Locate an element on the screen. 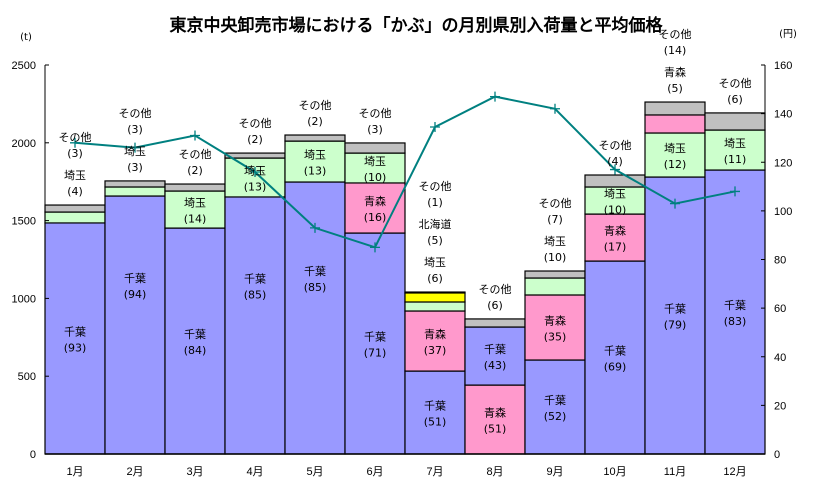  y-tick-label: 2500 is located at coordinates (24, 66).